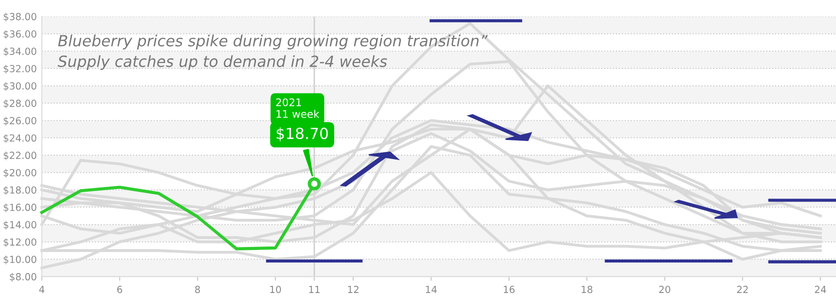  What do you see at coordinates (20, 190) in the screenshot?
I see `y-tick-label: $18.00` at bounding box center [20, 190].